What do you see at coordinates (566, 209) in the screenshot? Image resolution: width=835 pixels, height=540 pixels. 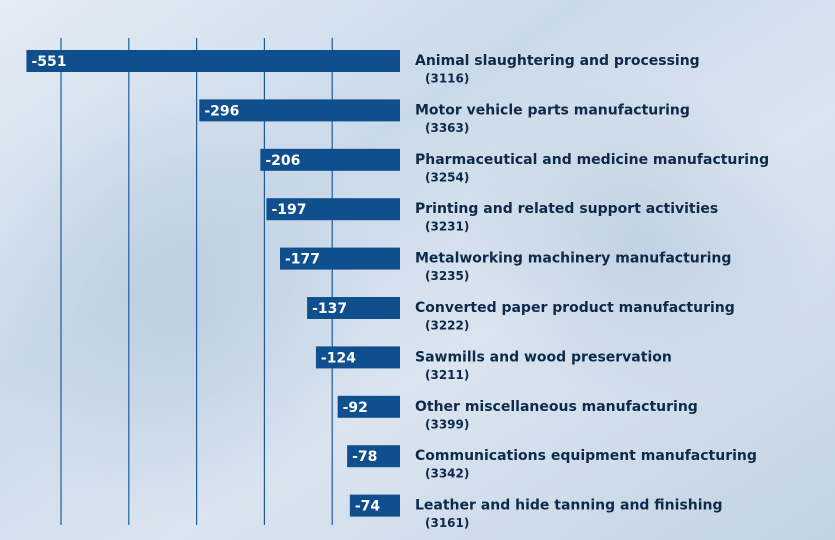 I see `category-label: Printing and related support activities` at bounding box center [566, 209].